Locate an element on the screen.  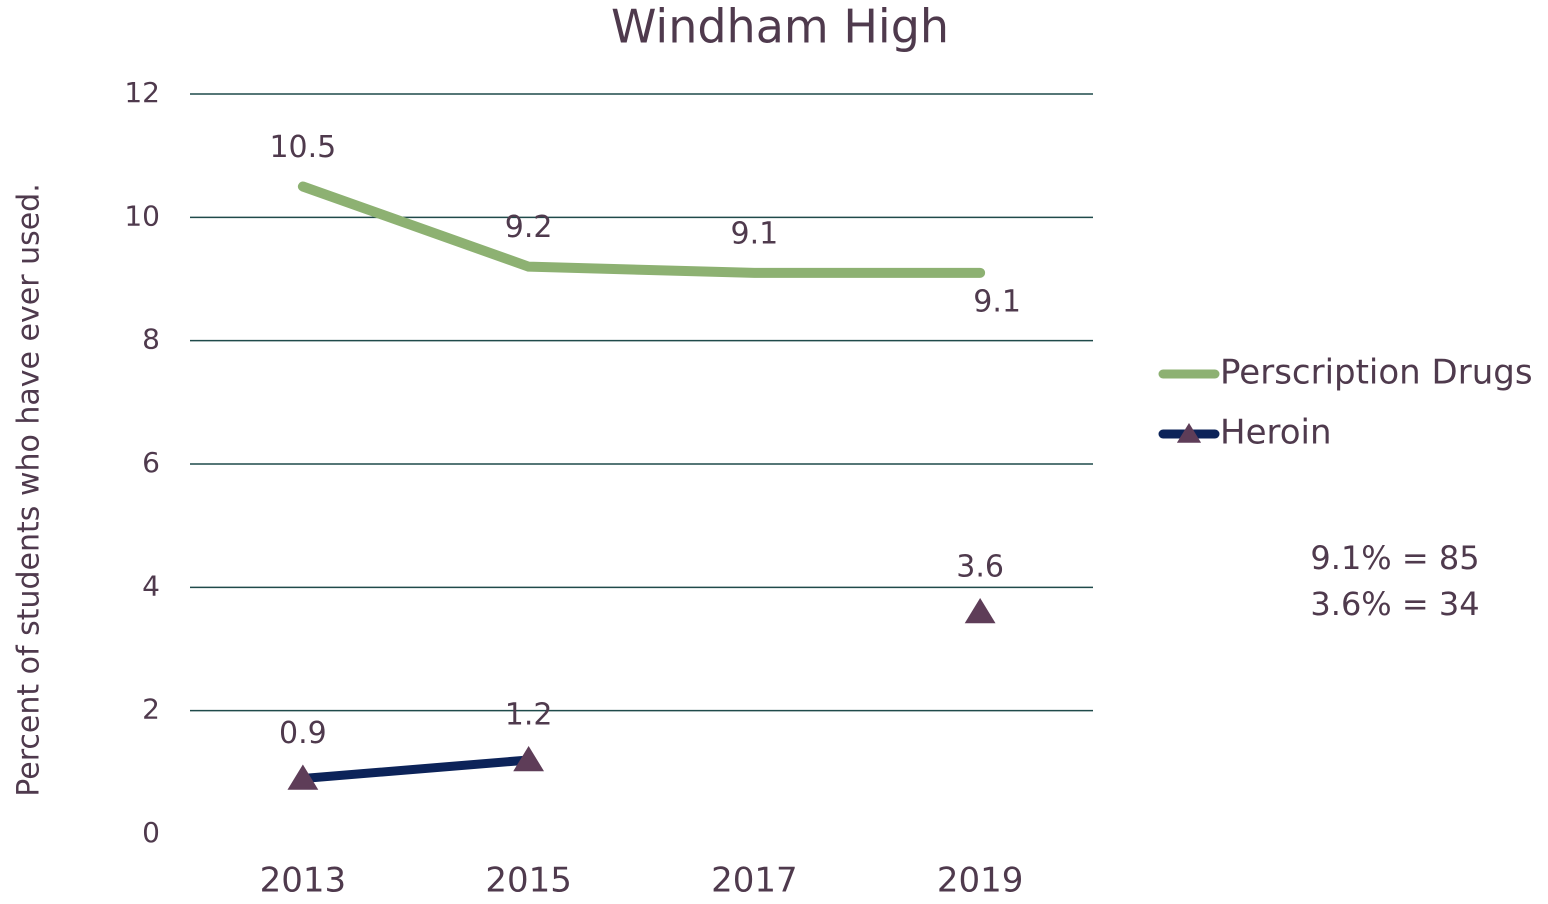
legend-label: Perscription Drugs is located at coordinates (1376, 373).